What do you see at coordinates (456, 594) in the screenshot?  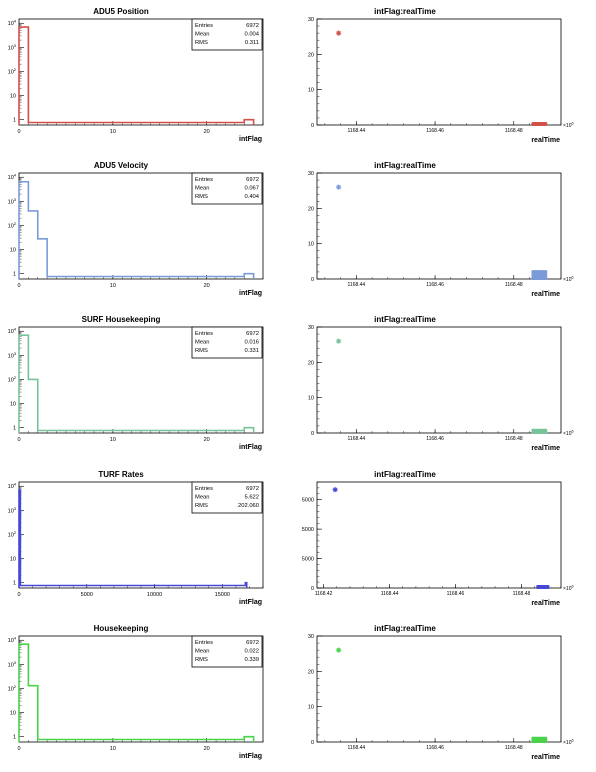 I see `x-tick-label: 1168.46` at bounding box center [456, 594].